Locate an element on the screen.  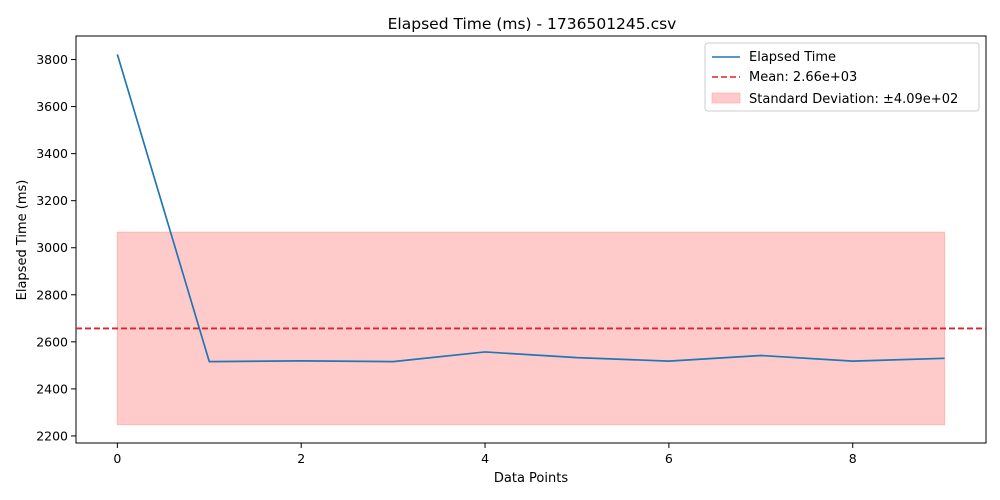
y-tick-label: 3000 is located at coordinates (52, 247).